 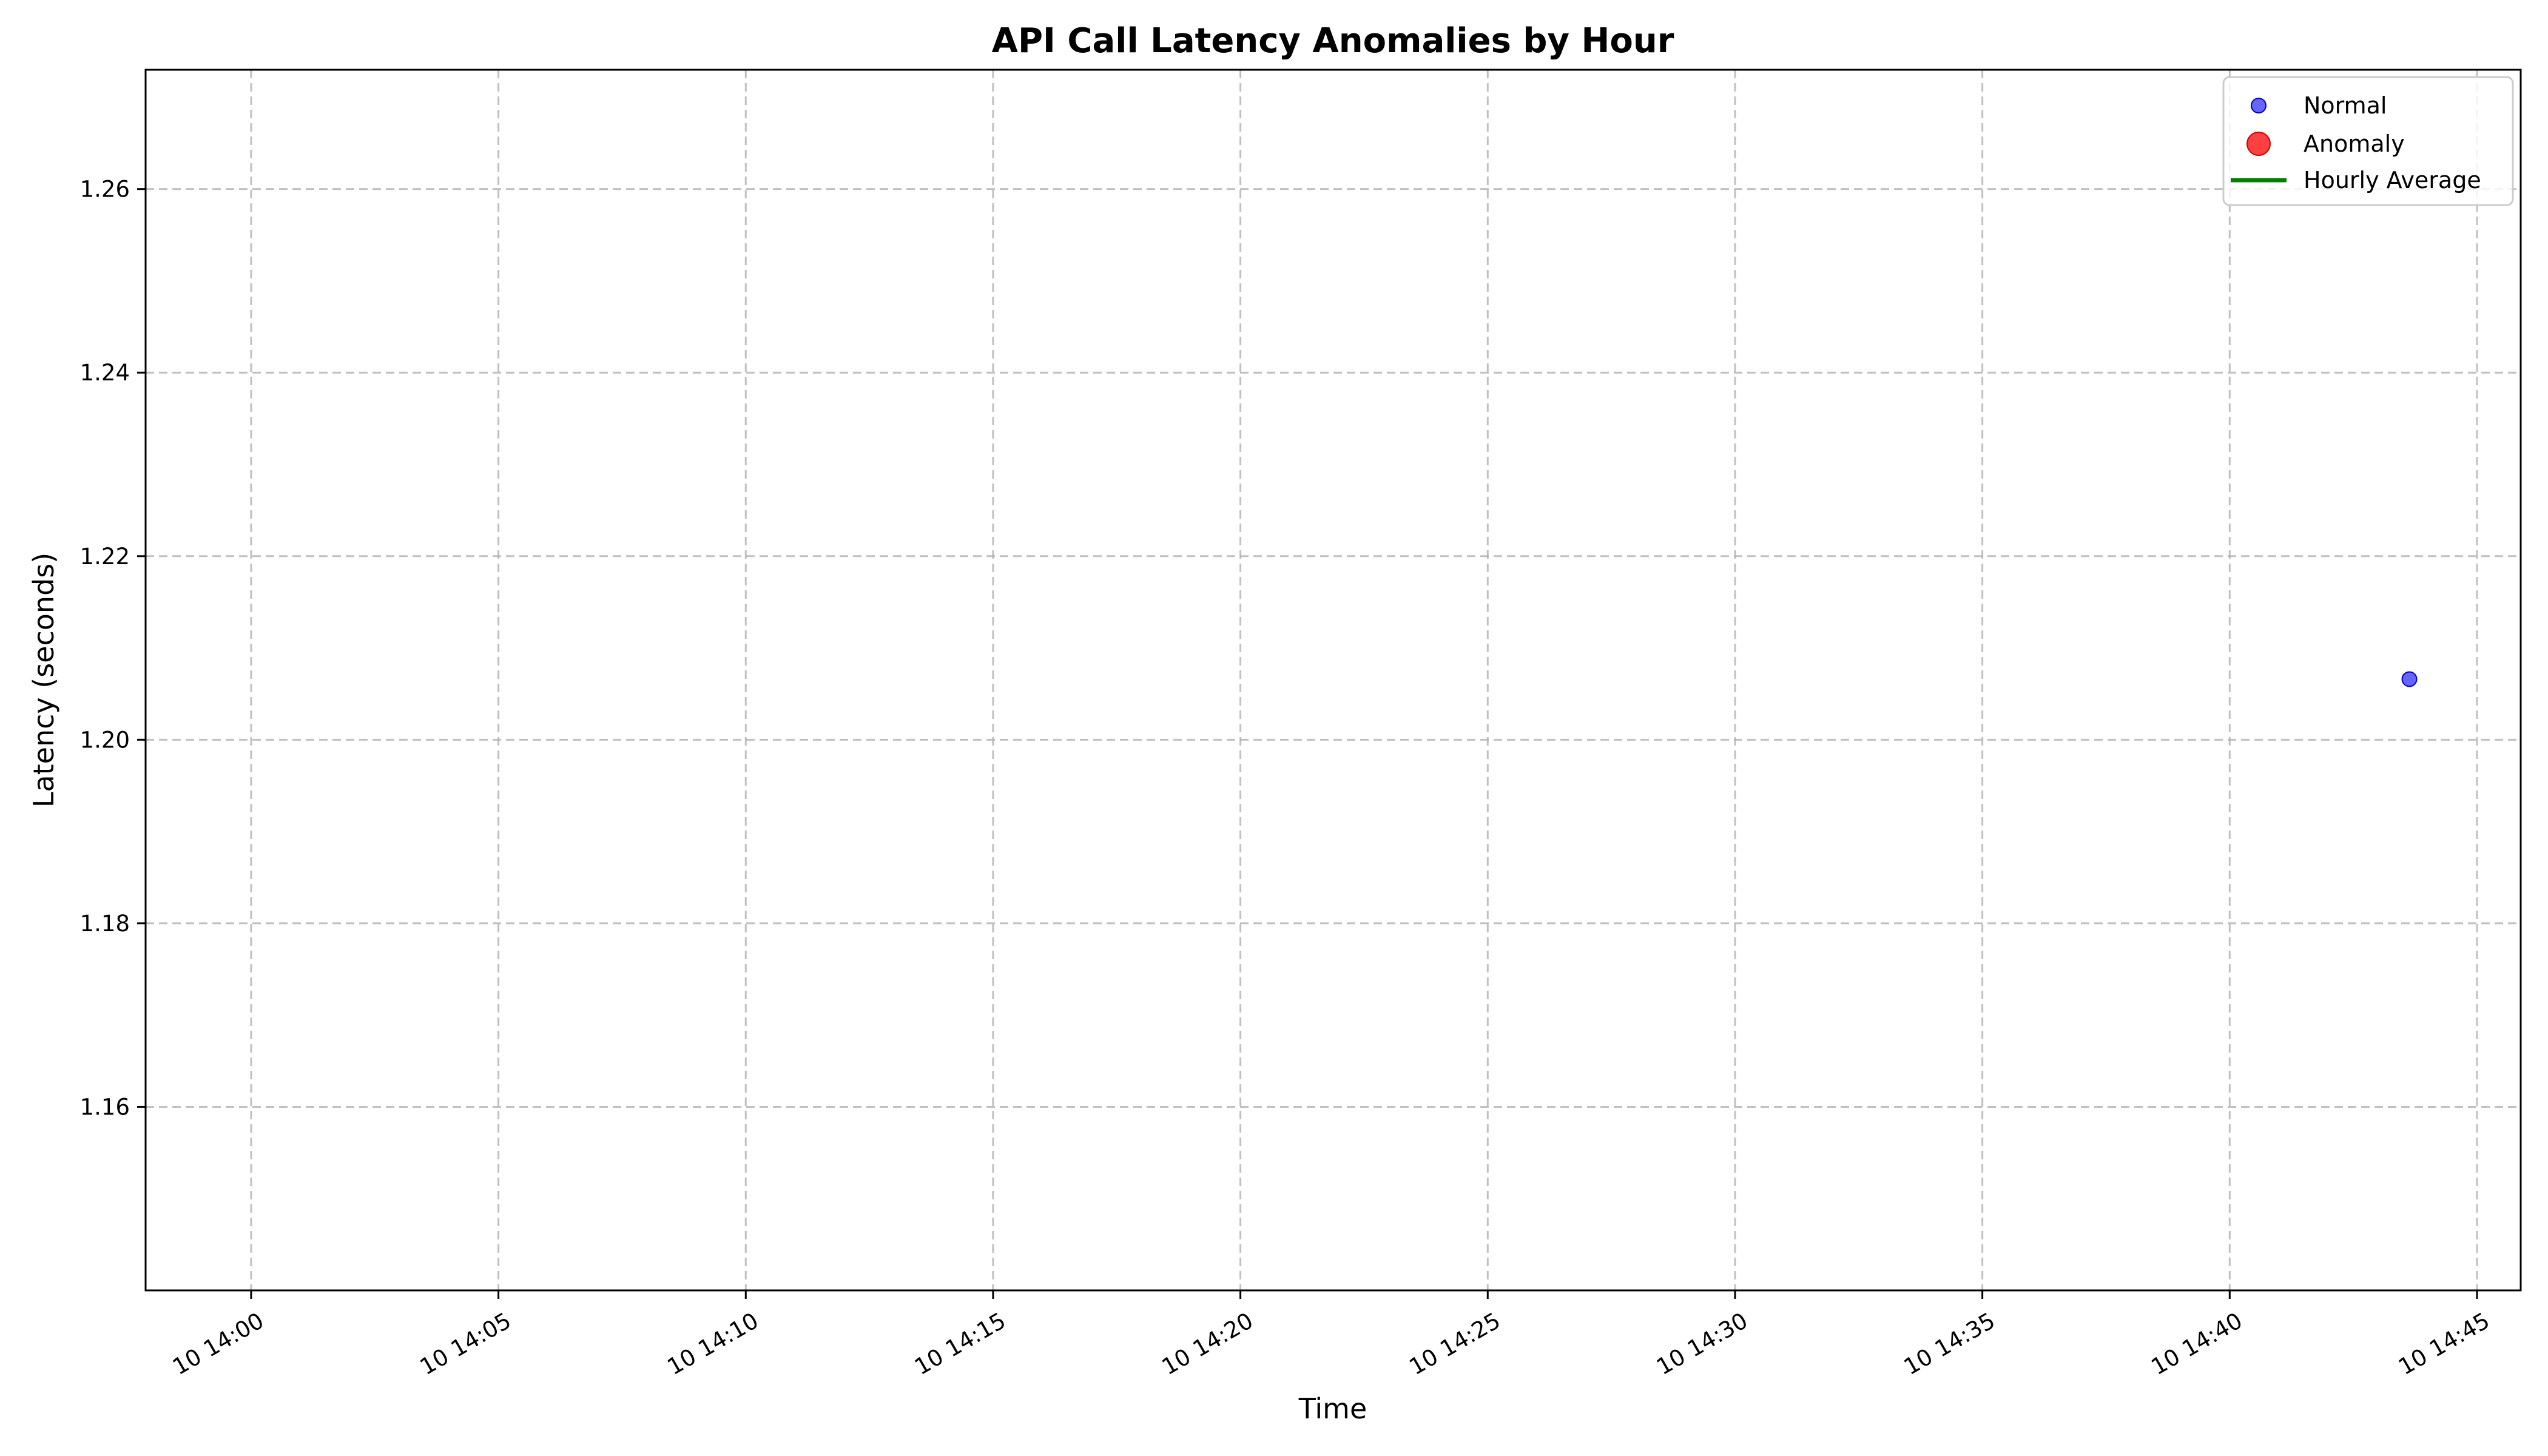 I want to click on chart-title: API Call Latency Anomalies by Hour, so click(x=1333, y=41).